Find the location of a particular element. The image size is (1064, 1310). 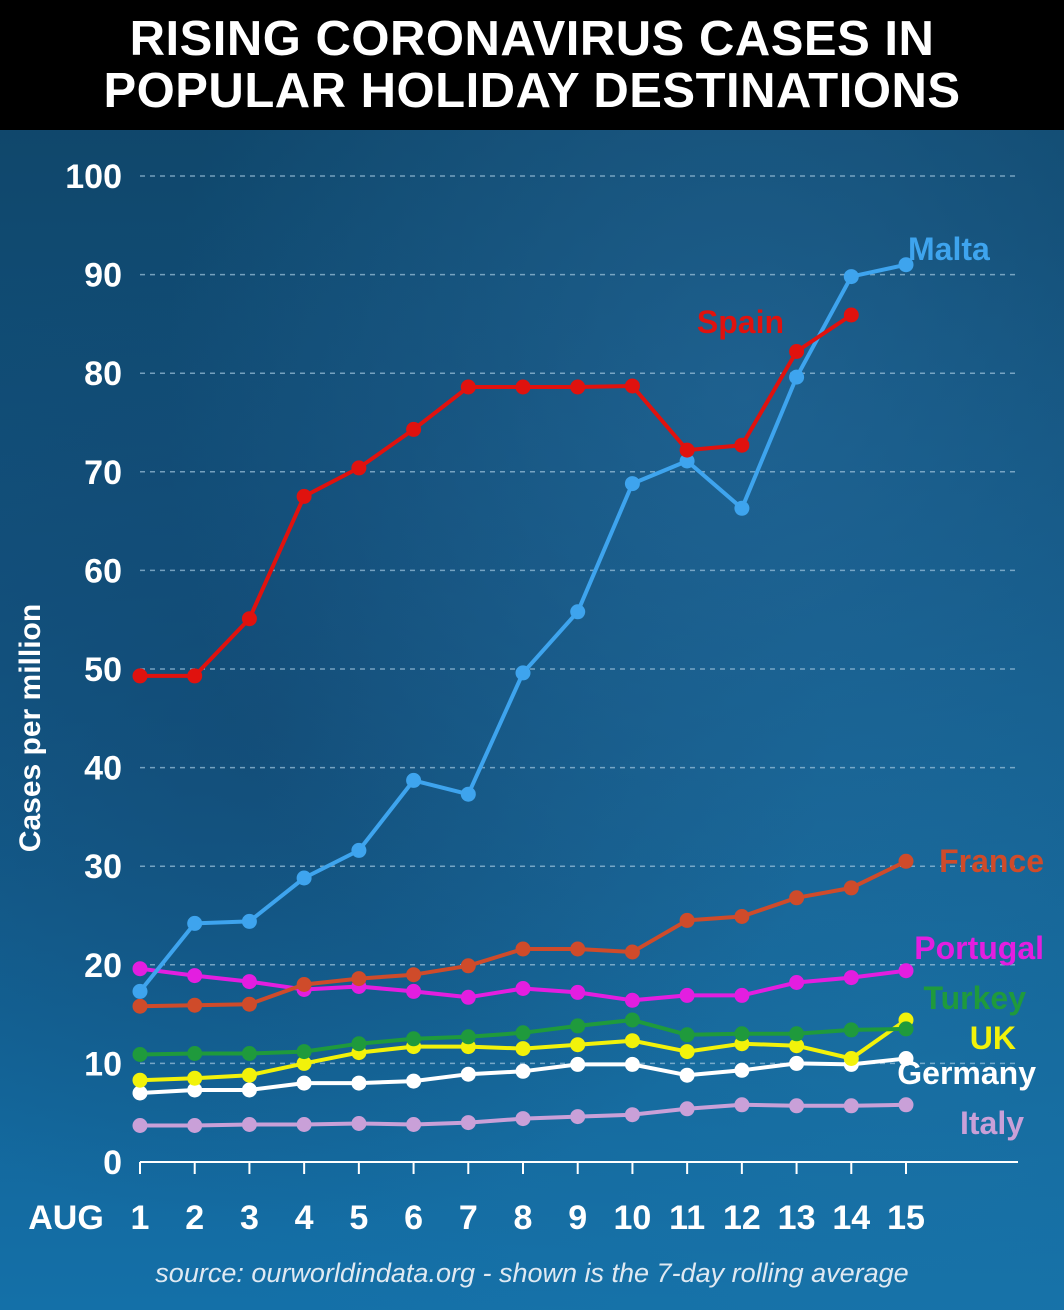

x-tick-label: 8 is located at coordinates (523, 1218).